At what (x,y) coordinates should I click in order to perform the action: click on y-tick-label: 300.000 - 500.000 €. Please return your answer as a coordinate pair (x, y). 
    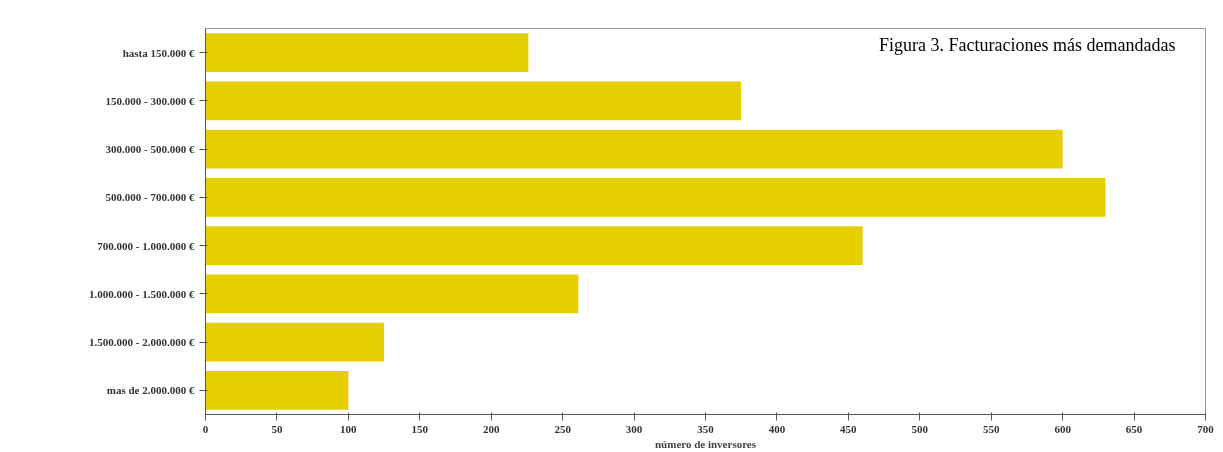
    Looking at the image, I should click on (150, 149).